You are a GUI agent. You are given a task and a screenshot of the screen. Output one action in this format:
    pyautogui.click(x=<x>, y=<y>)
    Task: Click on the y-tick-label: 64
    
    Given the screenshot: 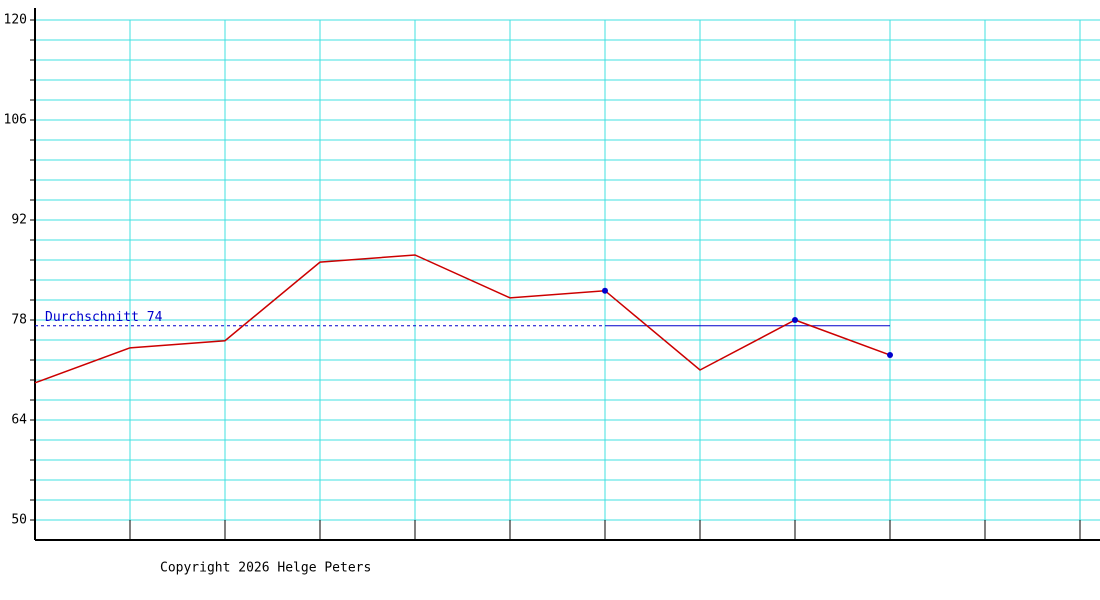 What is the action you would take?
    pyautogui.click(x=19, y=420)
    